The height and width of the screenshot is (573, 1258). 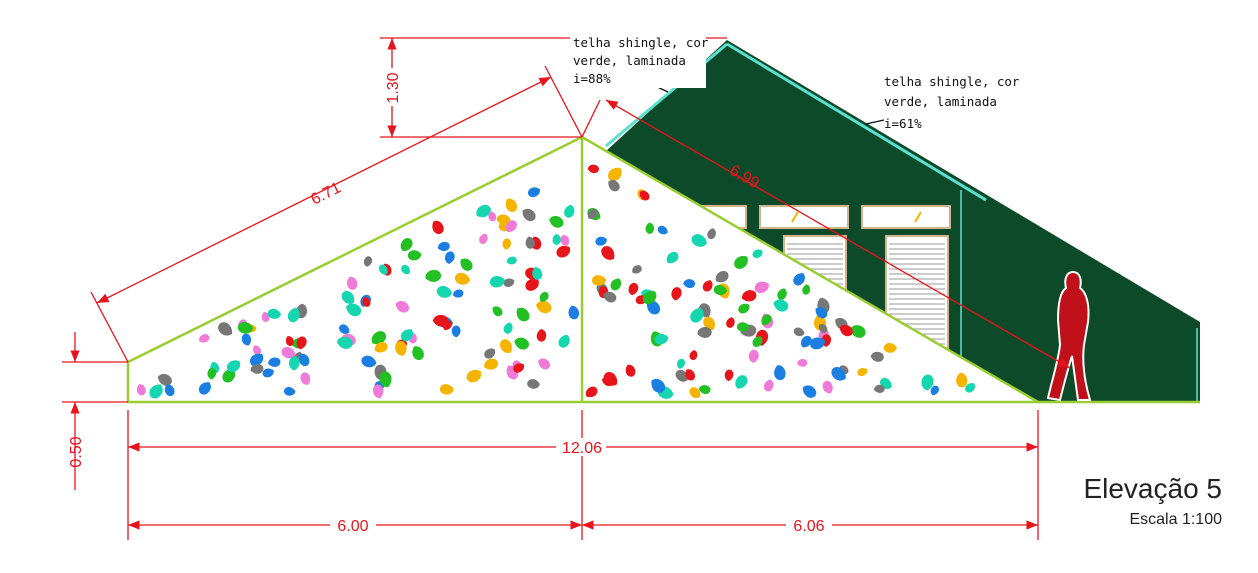 I want to click on dim-slope-left: 6.71, so click(x=326, y=193).